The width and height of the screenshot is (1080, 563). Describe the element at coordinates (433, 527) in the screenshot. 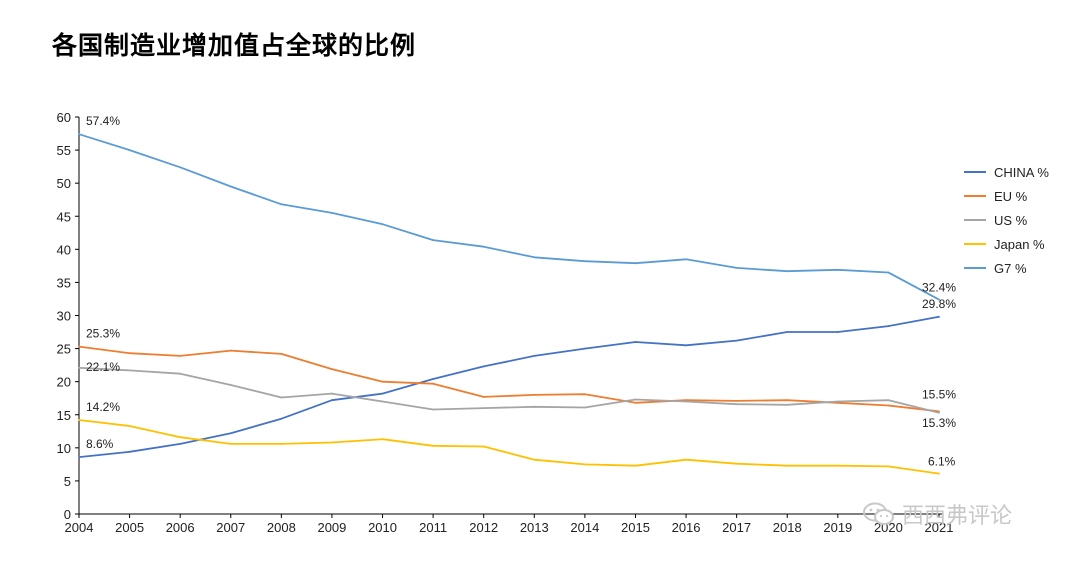

I see `x-tick-label: 2011` at that location.